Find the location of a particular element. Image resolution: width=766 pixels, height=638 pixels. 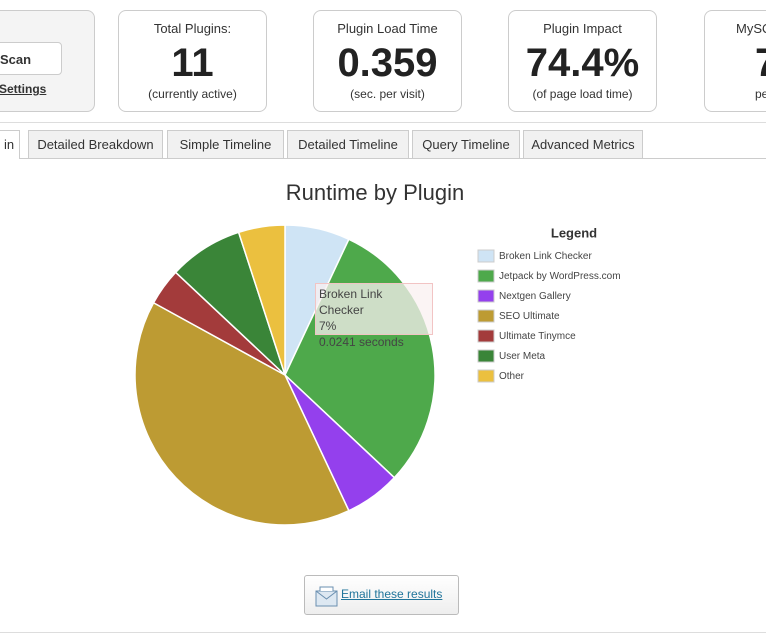

email-button: Email these results is located at coordinates (381, 595).